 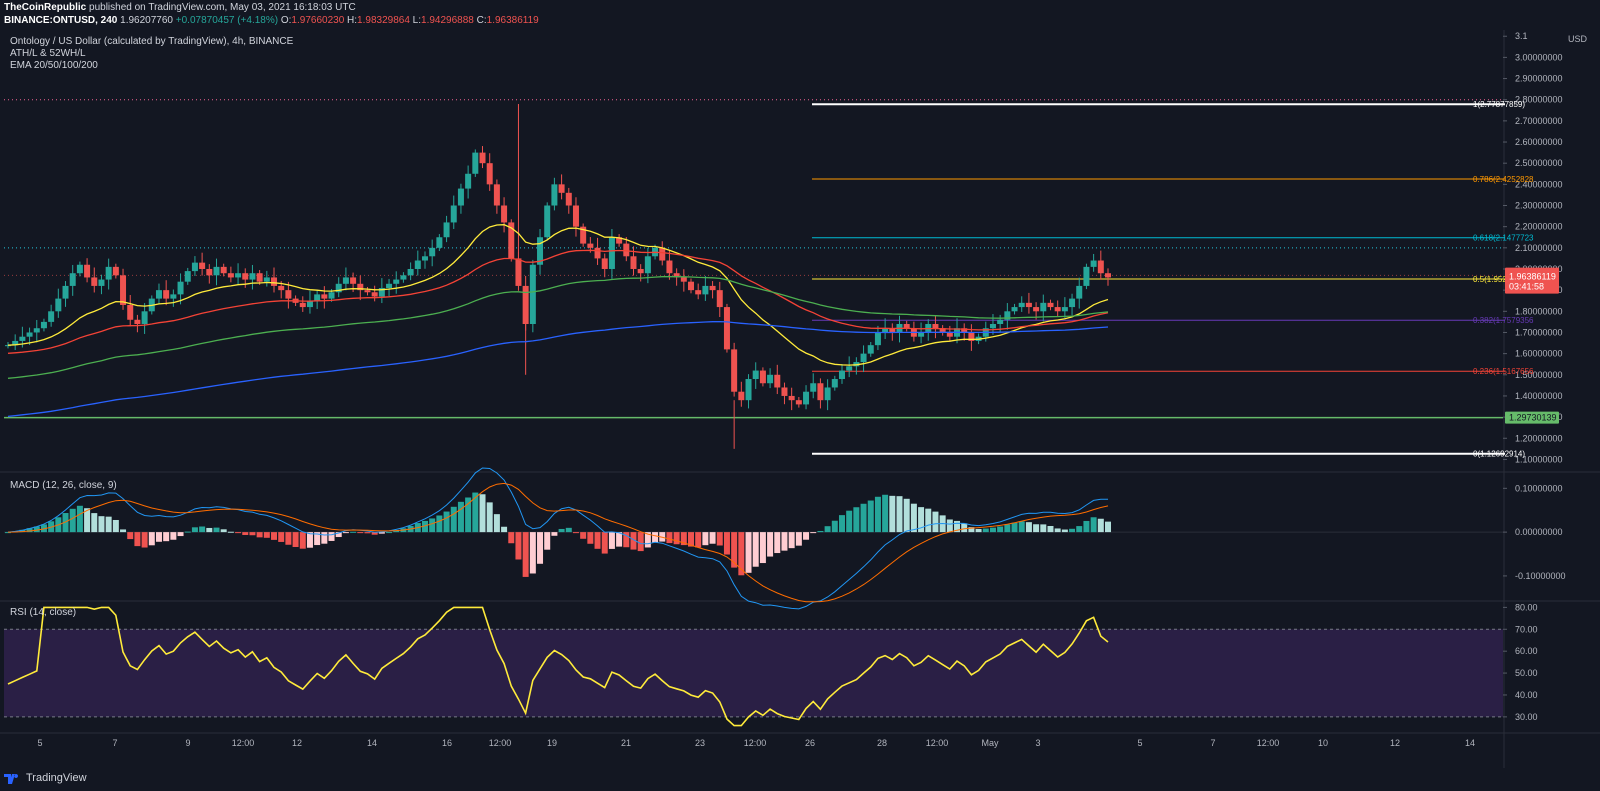 What do you see at coordinates (1526, 607) in the screenshot?
I see `rsi-tick-label: 80.00` at bounding box center [1526, 607].